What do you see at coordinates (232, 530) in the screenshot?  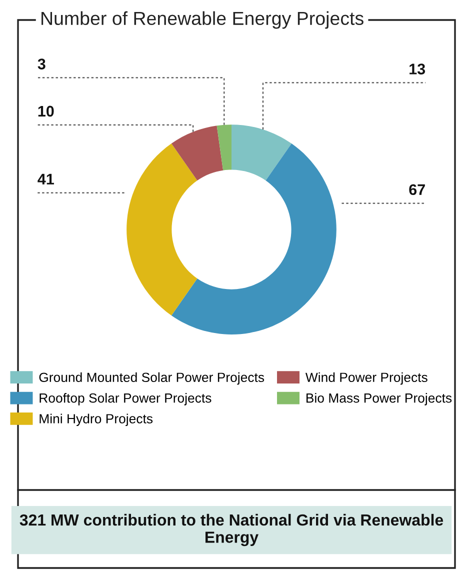 I see `text: 321 MW contribution to the National Grid via Renewable Energy` at bounding box center [232, 530].